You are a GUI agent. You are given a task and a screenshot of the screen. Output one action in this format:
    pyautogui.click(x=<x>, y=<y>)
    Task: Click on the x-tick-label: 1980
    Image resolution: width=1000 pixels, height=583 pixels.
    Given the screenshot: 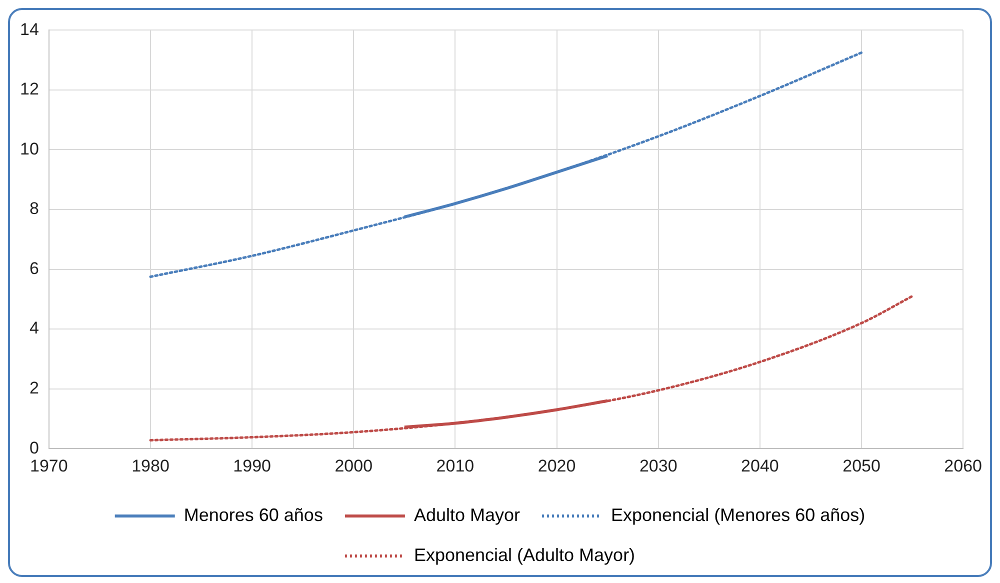 What is the action you would take?
    pyautogui.click(x=151, y=466)
    